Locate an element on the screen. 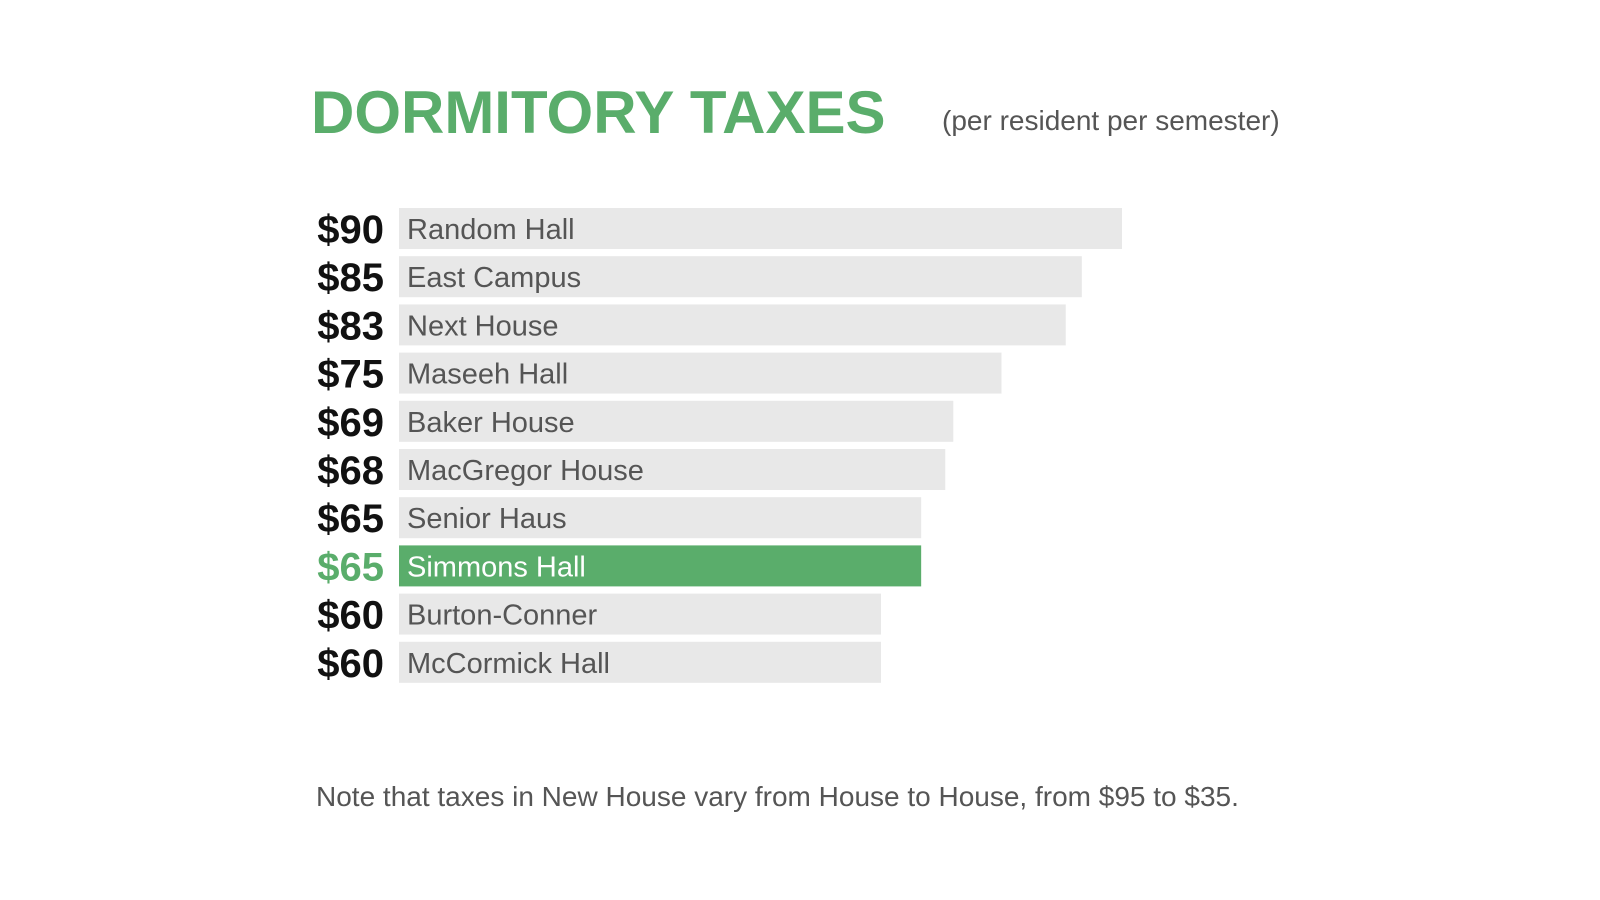 The image size is (1600, 900). bar-senior-haus is located at coordinates (660, 518).